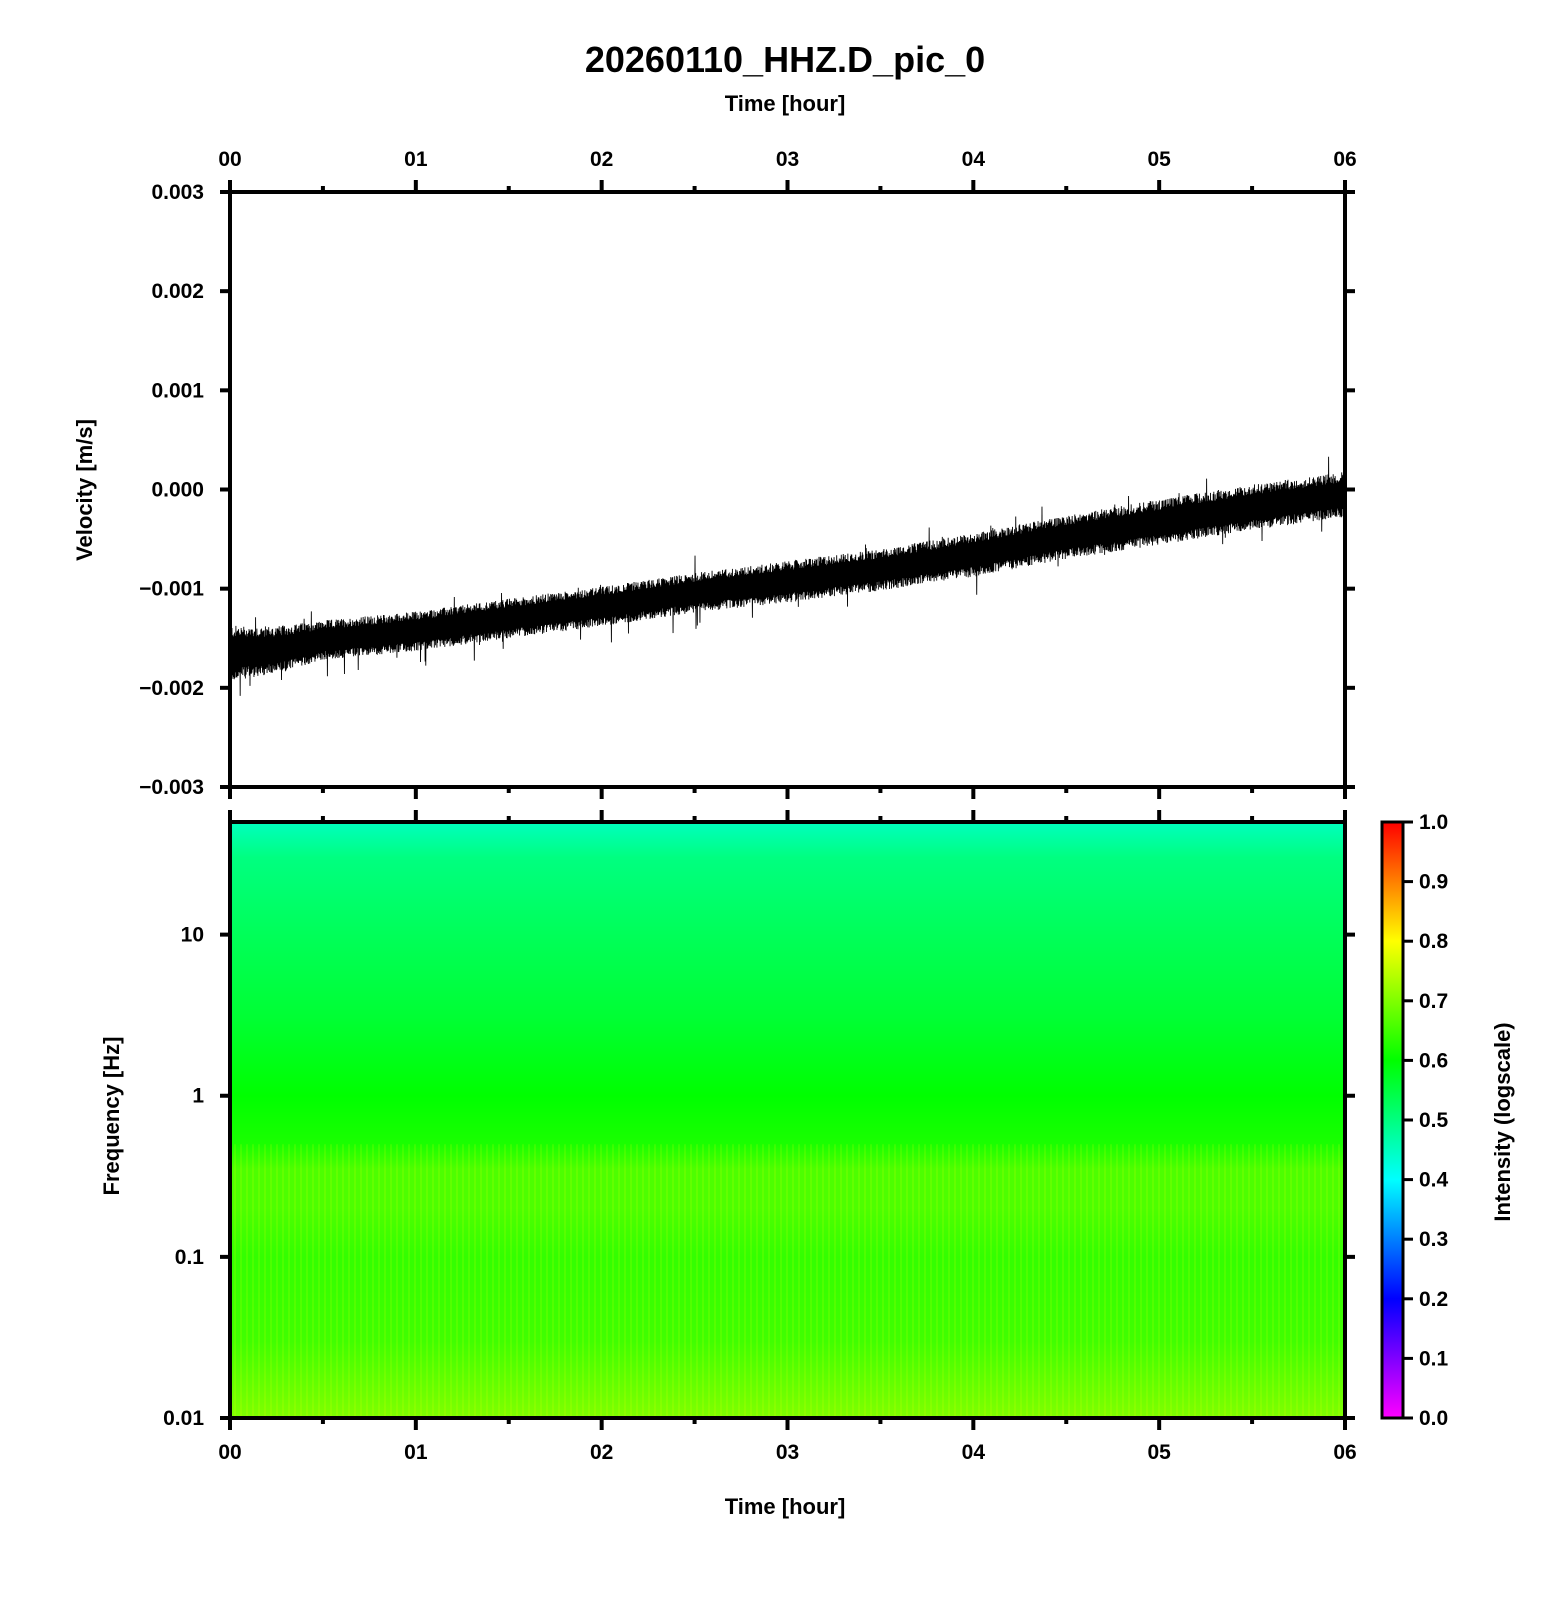 Image resolution: width=1556 pixels, height=1605 pixels. I want to click on seismogram-y-tick-label: 0.002, so click(177, 291).